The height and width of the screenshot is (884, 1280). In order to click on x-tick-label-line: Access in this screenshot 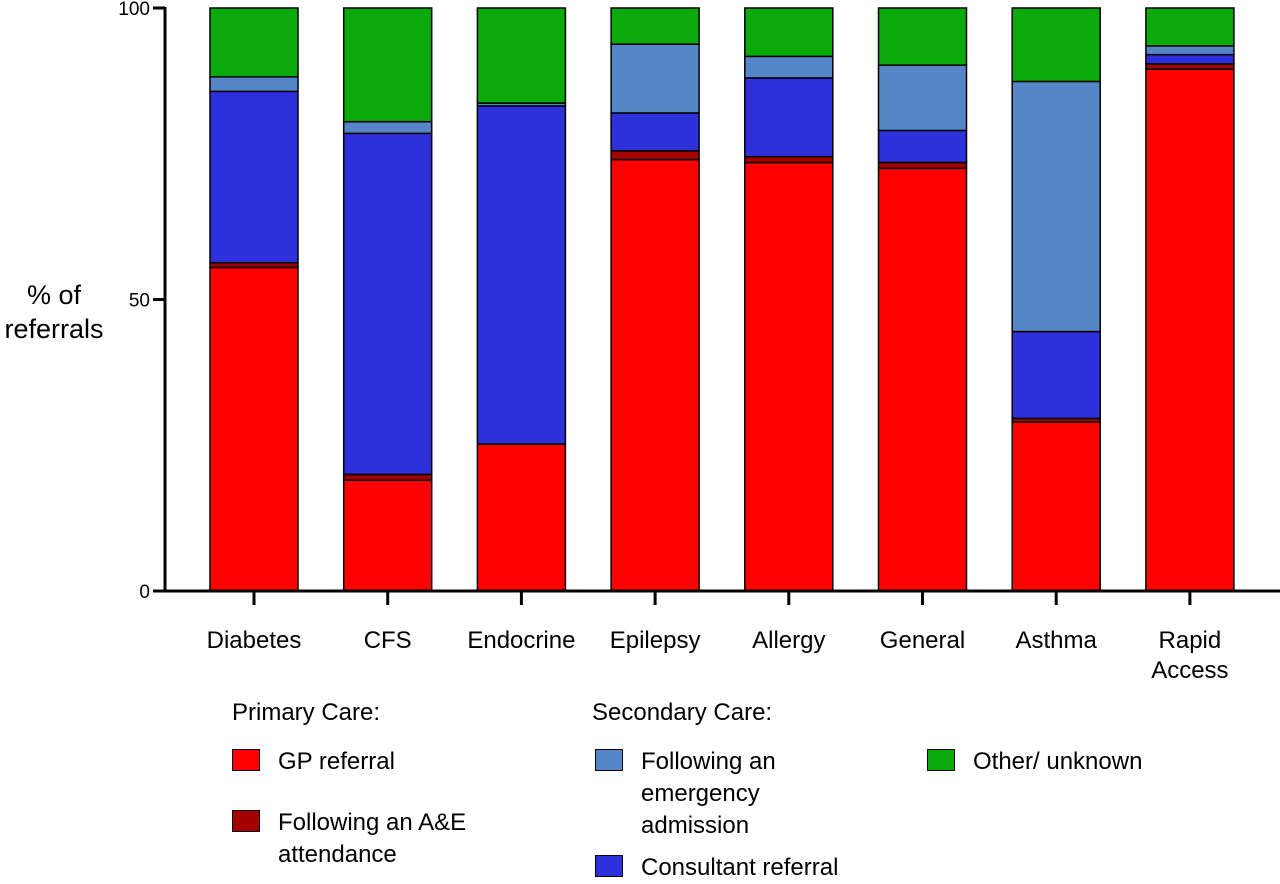, I will do `click(1190, 670)`.